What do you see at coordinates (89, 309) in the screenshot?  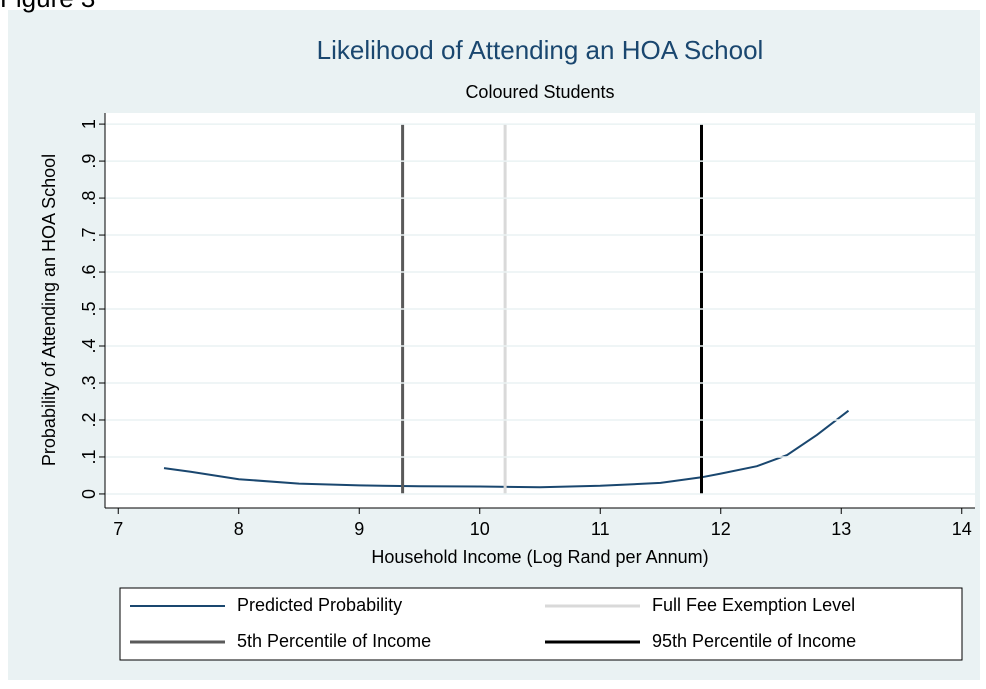 I see `y-tick-label: .5` at bounding box center [89, 309].